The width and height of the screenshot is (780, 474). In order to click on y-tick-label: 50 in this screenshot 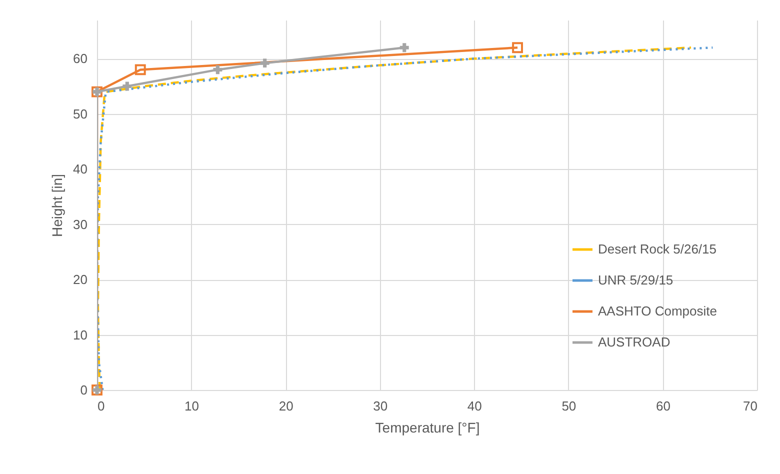, I will do `click(80, 114)`.